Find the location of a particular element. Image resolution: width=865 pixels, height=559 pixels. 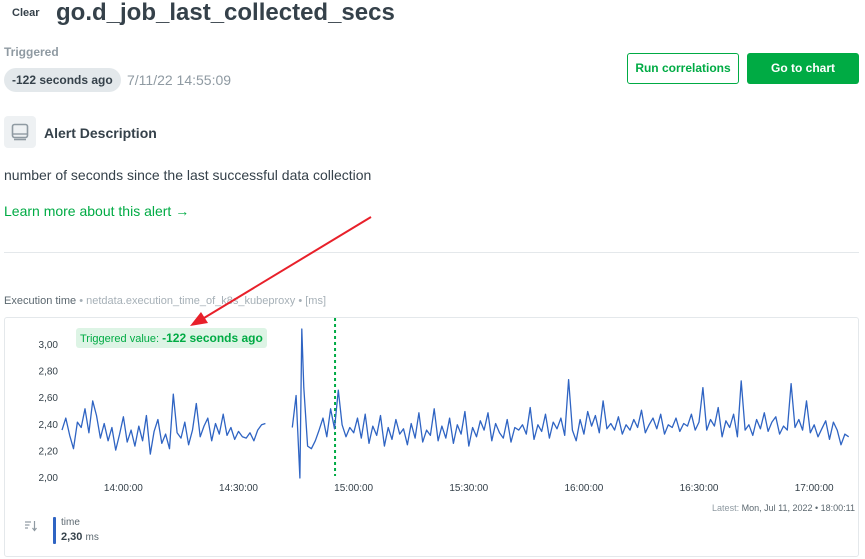

latest-value: Mon, Jul 11, 2022 • 18:00:11 is located at coordinates (798, 508).